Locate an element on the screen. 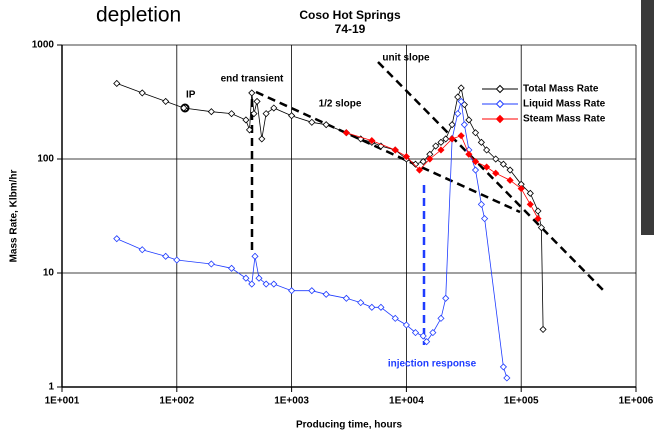  legend-label: Steam Mass Rate is located at coordinates (564, 119).